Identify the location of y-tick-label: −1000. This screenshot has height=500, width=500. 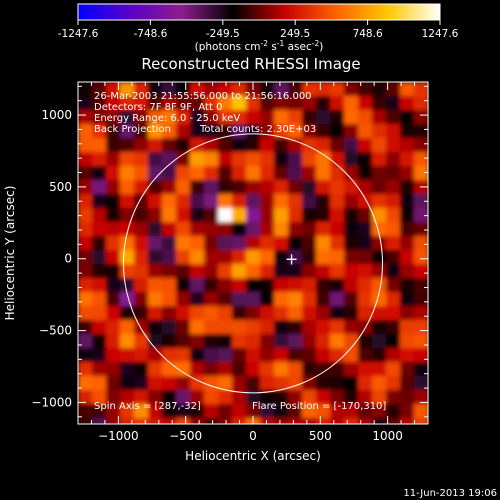
(51, 402).